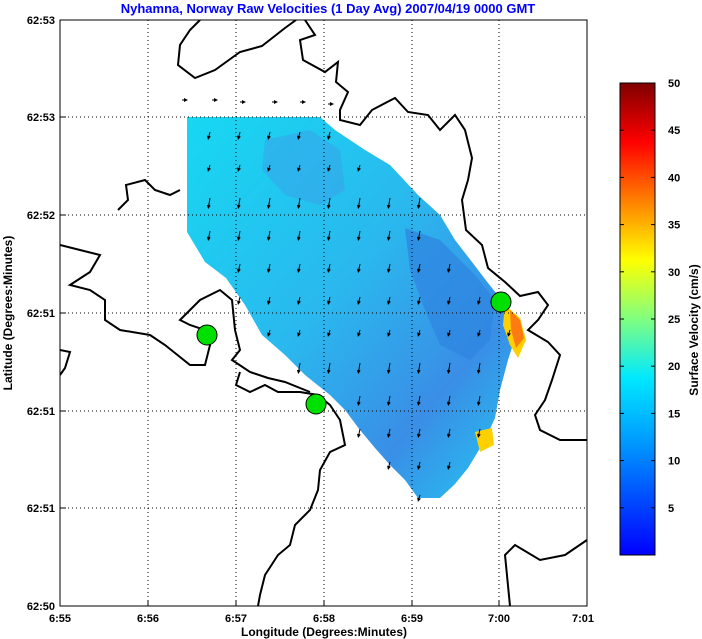 Image resolution: width=702 pixels, height=639 pixels. I want to click on colorbar-ticks: 50 45 40 35 30 25 20 15 10 5, so click(650, 296).